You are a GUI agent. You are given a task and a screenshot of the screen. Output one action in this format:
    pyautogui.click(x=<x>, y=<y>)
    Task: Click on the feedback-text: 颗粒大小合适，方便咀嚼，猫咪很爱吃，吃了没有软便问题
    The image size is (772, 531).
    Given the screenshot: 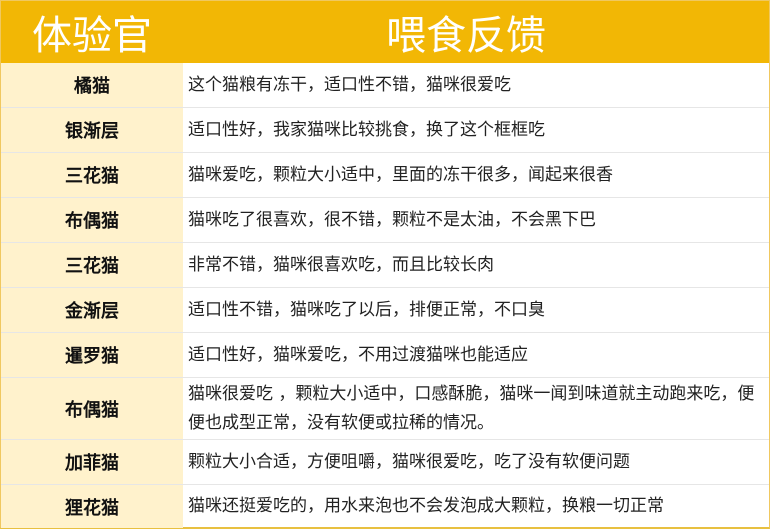 What is the action you would take?
    pyautogui.click(x=409, y=461)
    